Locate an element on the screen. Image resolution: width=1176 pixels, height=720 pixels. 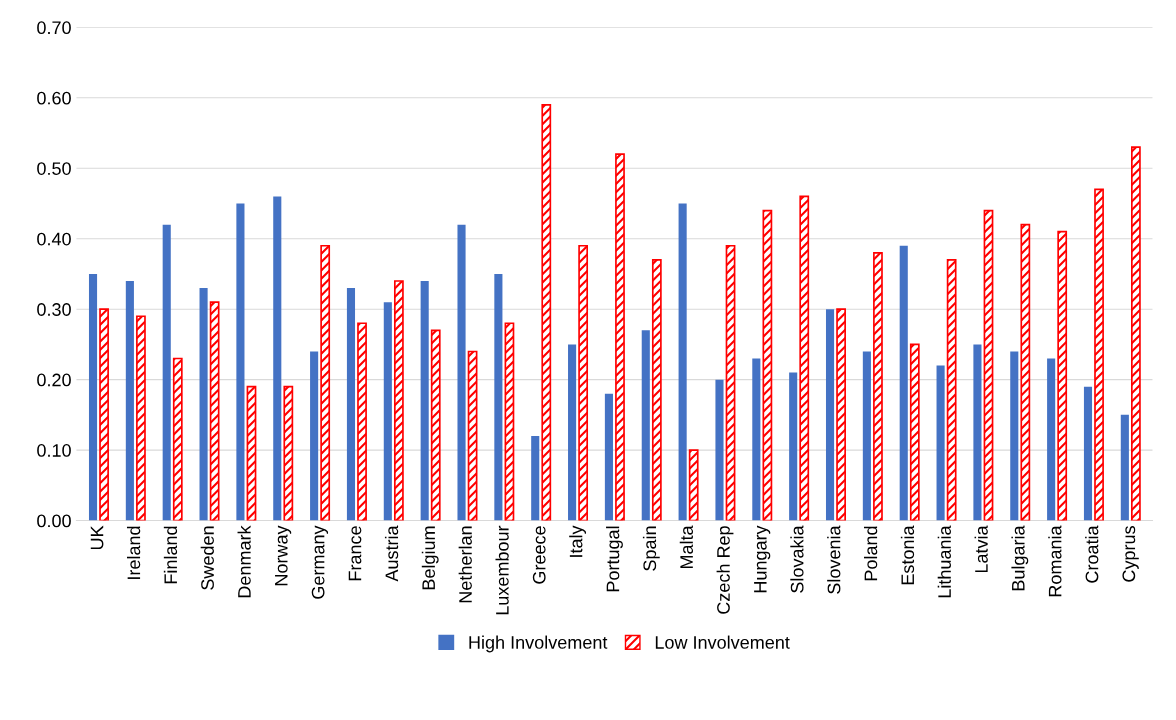
x-tick-label: Slovenia is located at coordinates (834, 559).